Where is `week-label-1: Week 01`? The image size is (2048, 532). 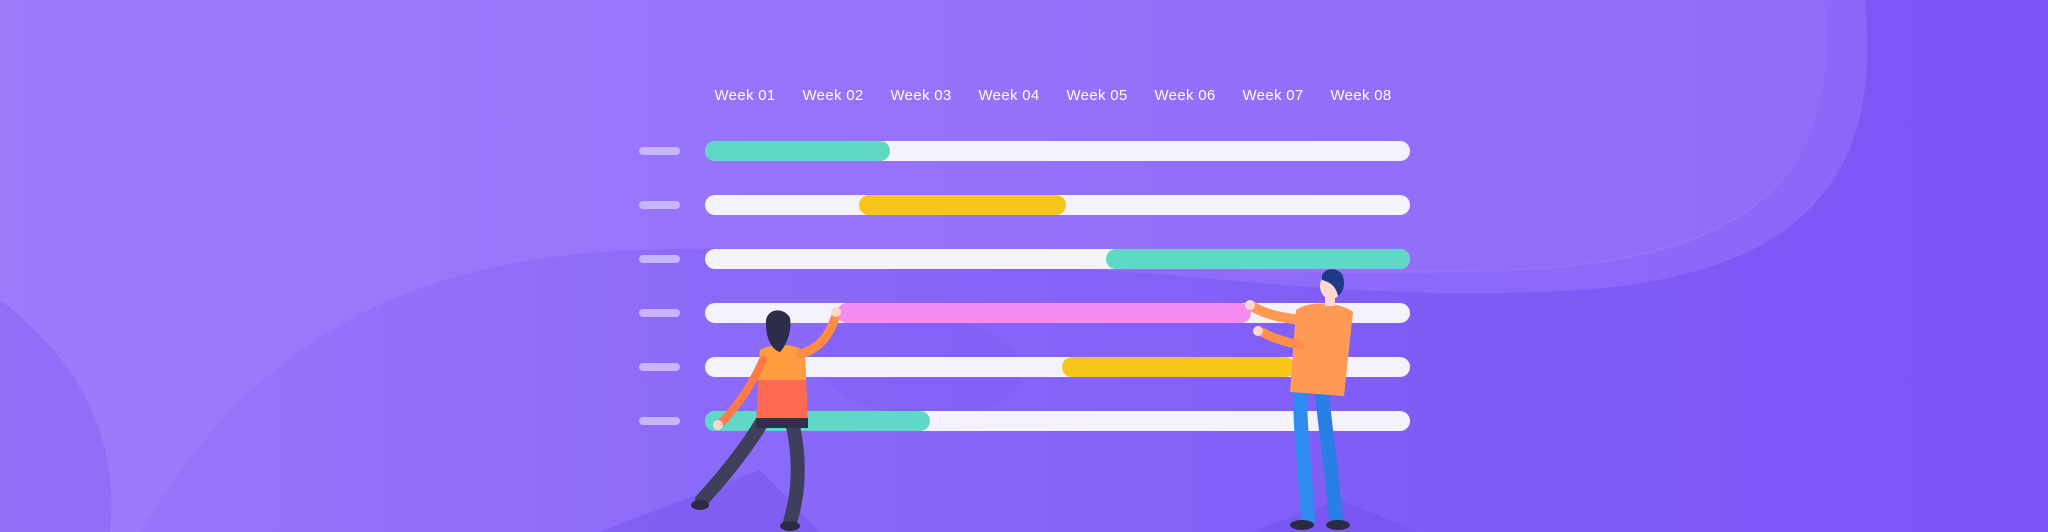
week-label-1: Week 01 is located at coordinates (745, 95).